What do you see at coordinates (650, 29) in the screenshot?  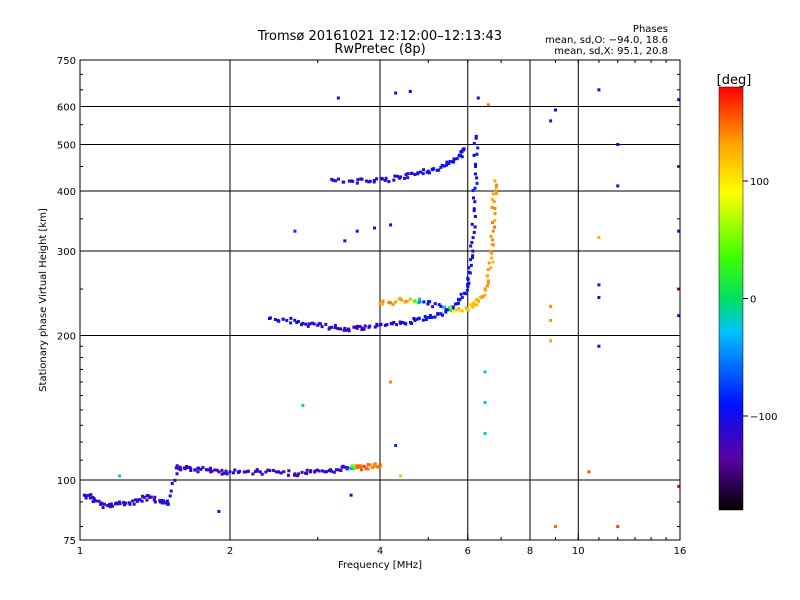 I see `stats-heading: Phases` at bounding box center [650, 29].